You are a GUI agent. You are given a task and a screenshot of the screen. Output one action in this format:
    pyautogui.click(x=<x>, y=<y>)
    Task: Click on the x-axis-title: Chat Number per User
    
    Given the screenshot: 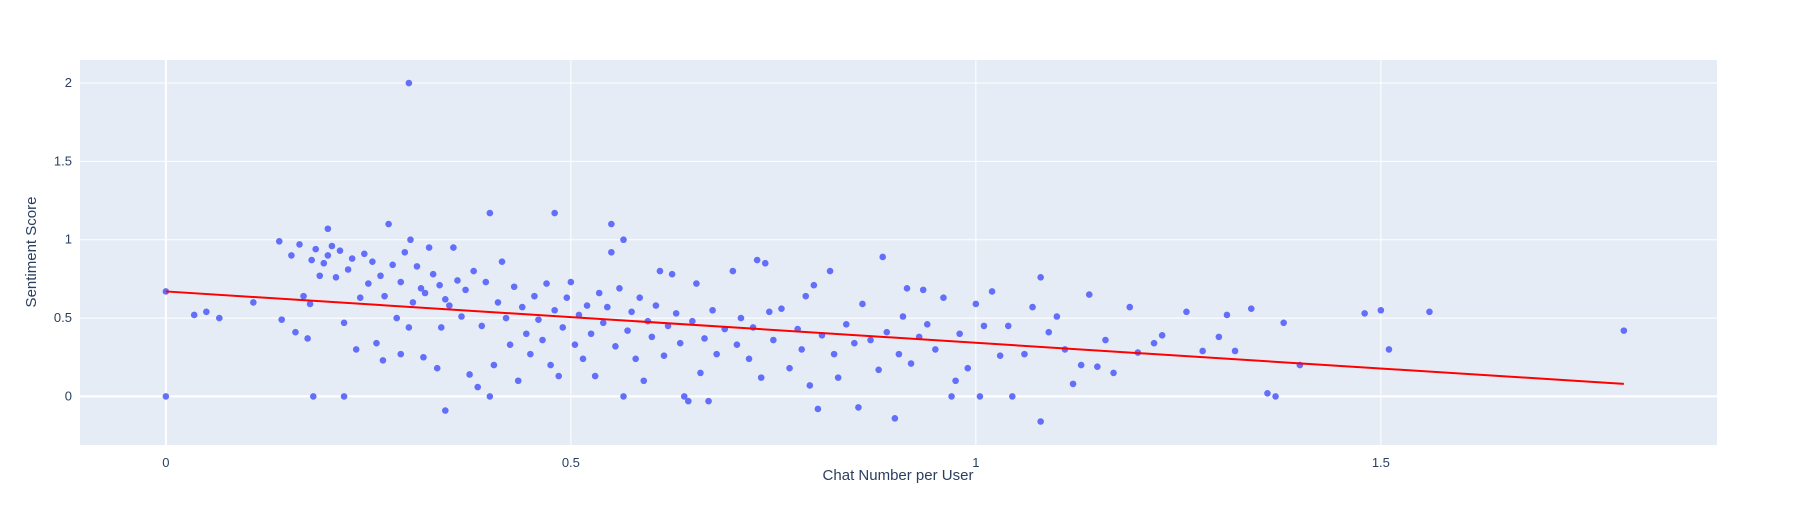 What is the action you would take?
    pyautogui.click(x=898, y=475)
    